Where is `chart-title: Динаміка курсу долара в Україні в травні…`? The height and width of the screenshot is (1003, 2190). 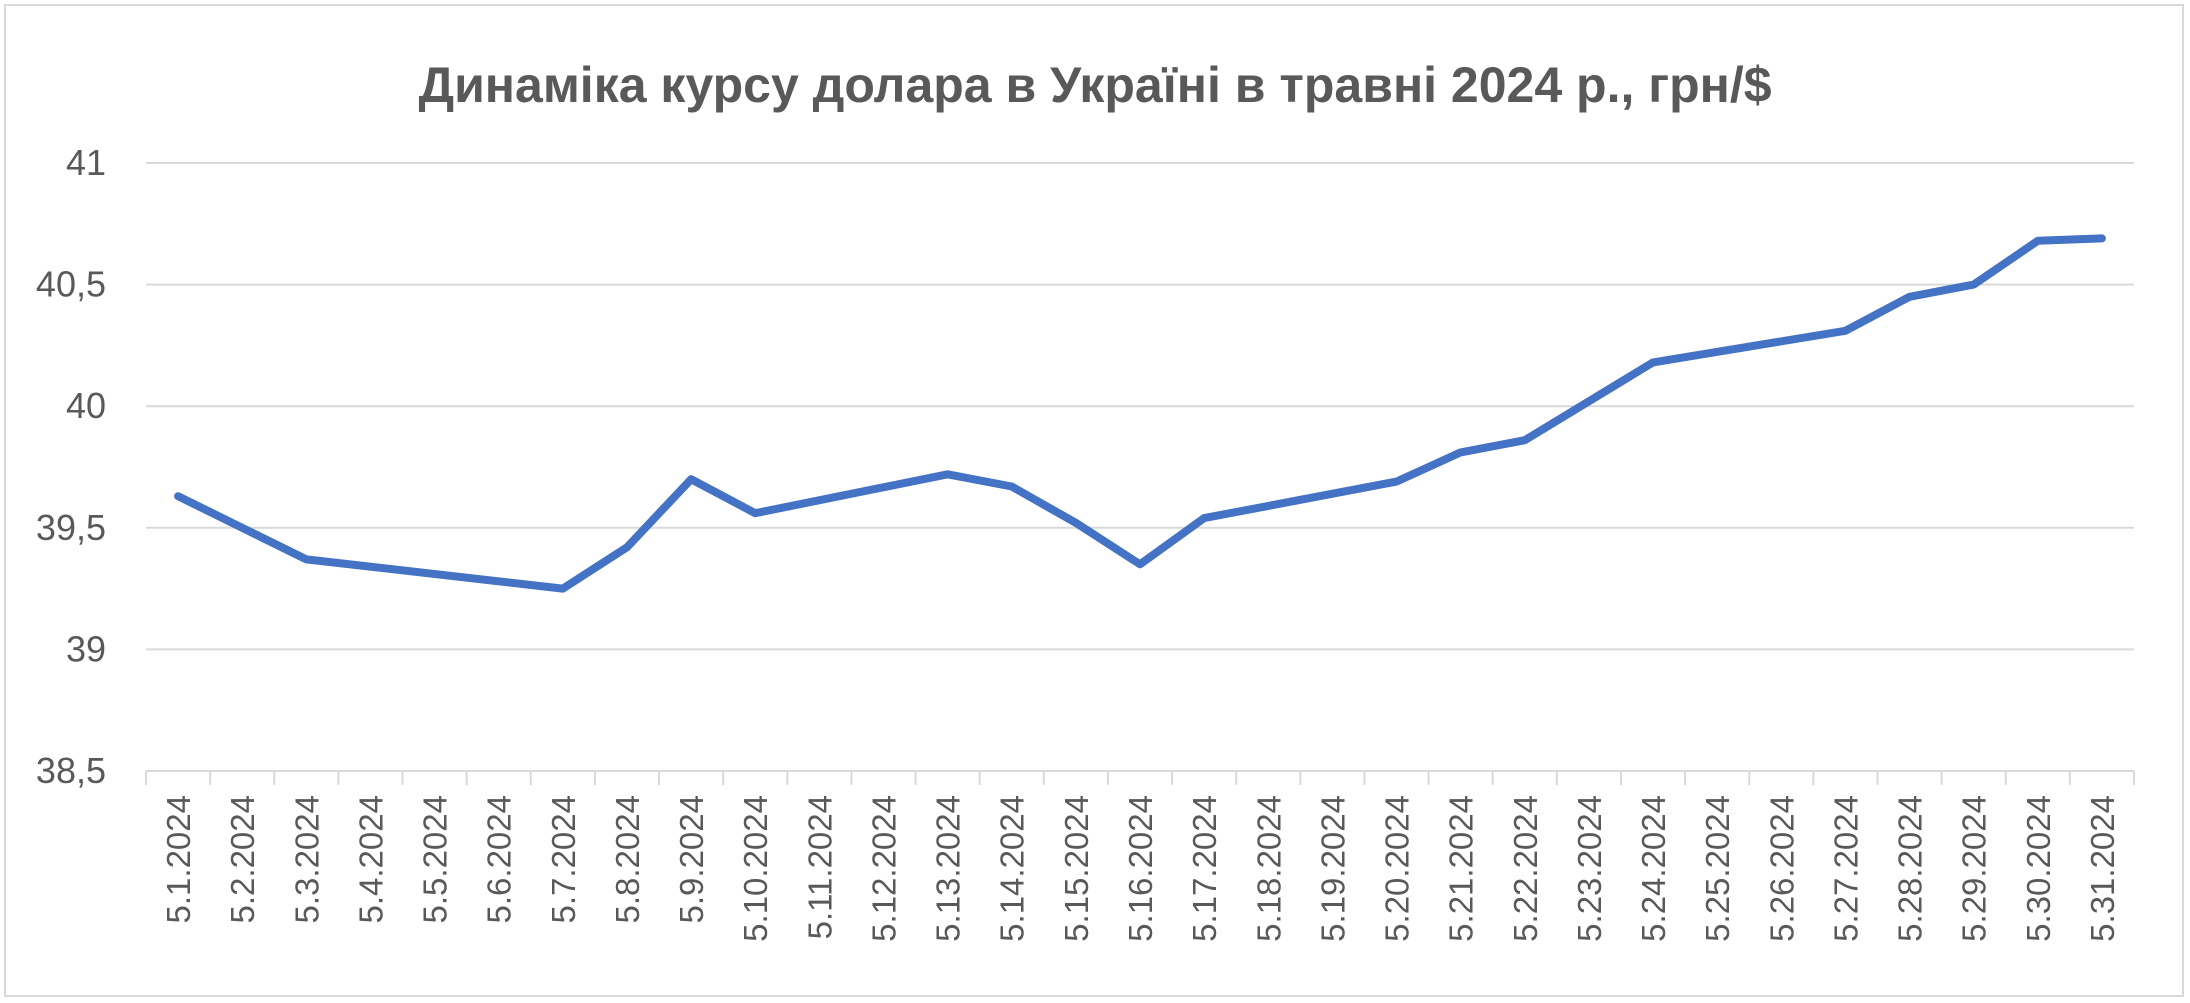
chart-title: Динаміка курсу долара в Україні в травні… is located at coordinates (1095, 85).